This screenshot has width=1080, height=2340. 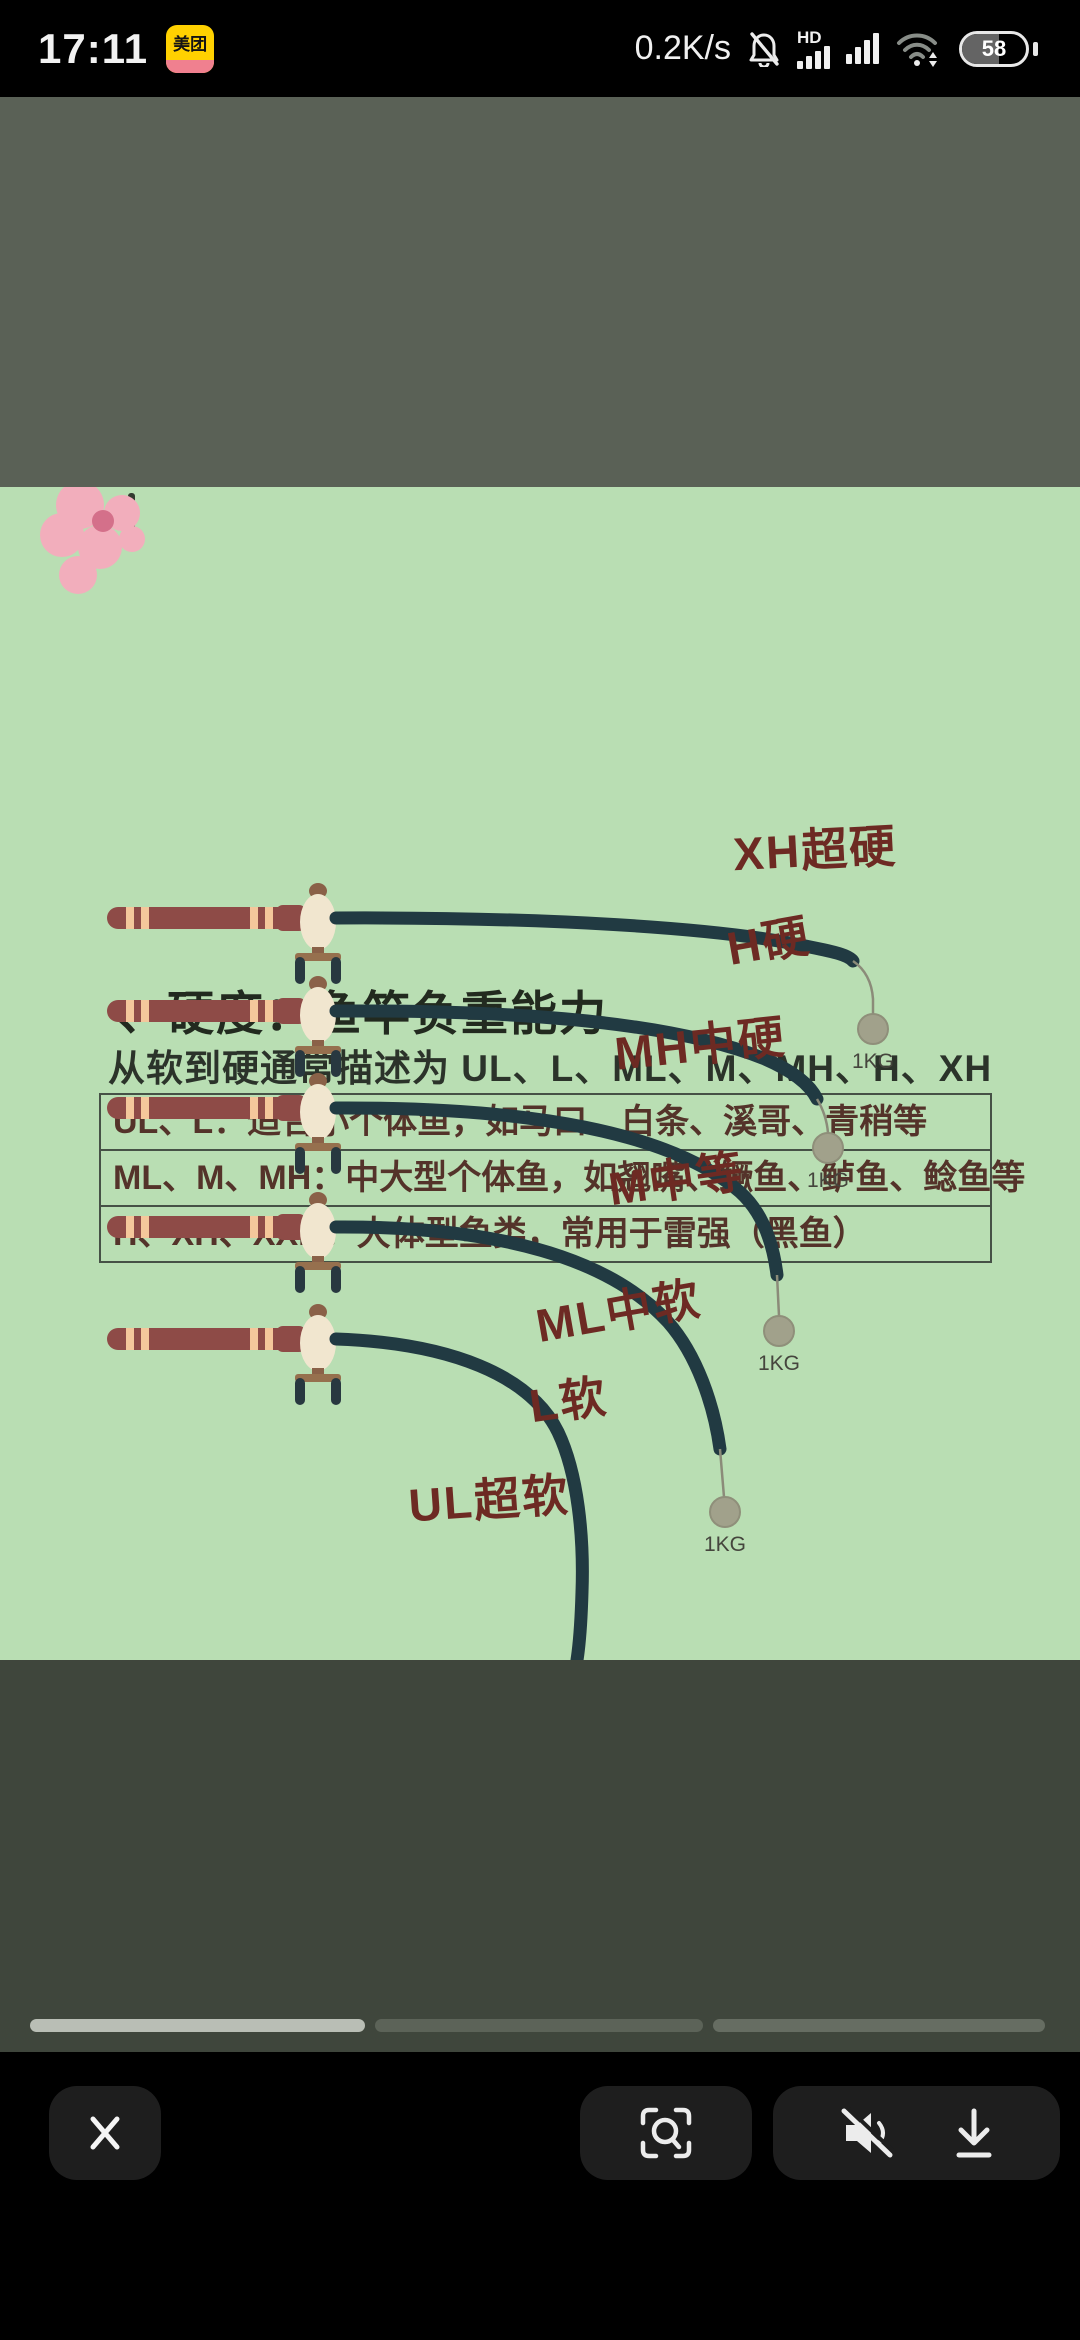 I want to click on rod-blank-h, so click(x=576, y=1055).